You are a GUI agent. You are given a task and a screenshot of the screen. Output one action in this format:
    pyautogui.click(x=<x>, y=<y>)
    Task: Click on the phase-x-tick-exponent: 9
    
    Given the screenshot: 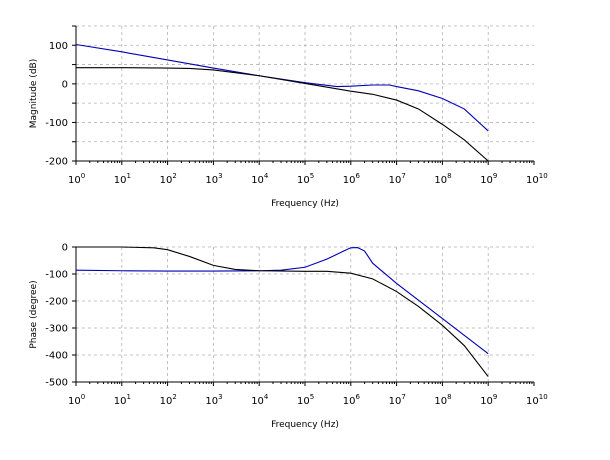 What is the action you would take?
    pyautogui.click(x=495, y=397)
    